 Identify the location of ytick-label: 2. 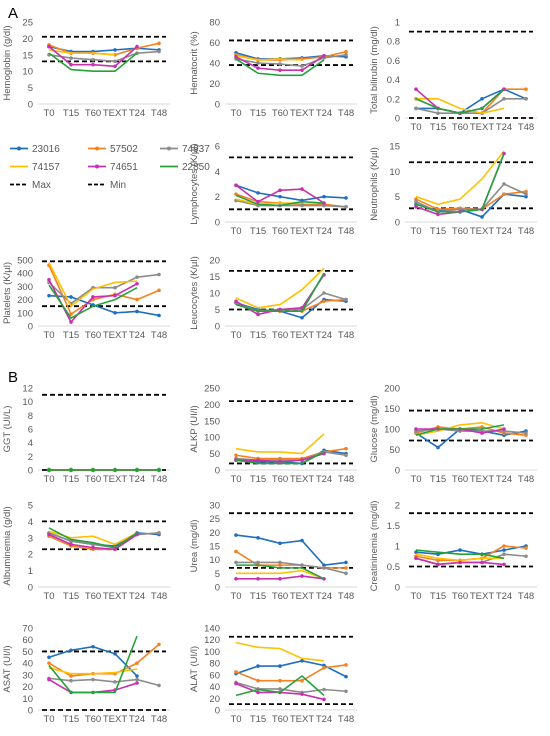
(30, 555).